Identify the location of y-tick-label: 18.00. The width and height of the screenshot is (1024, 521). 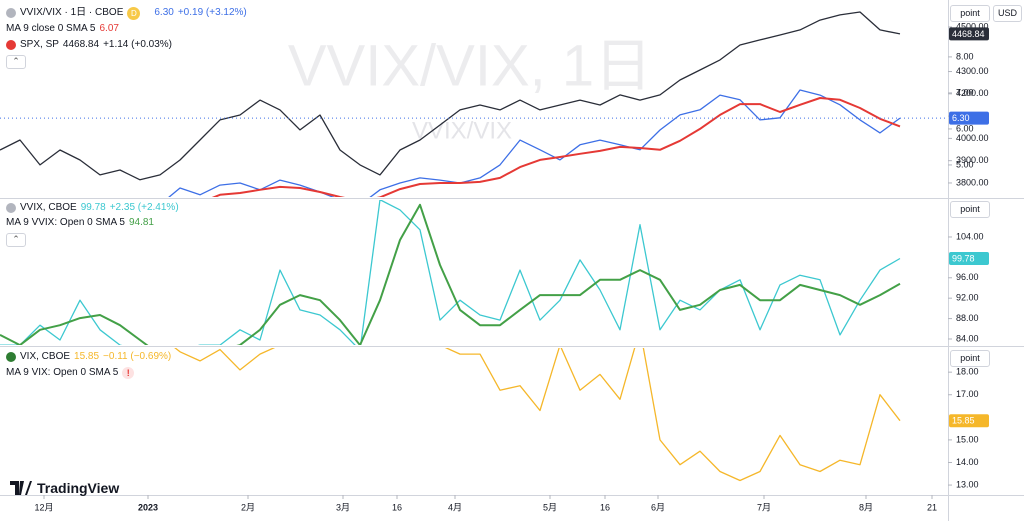
(967, 372).